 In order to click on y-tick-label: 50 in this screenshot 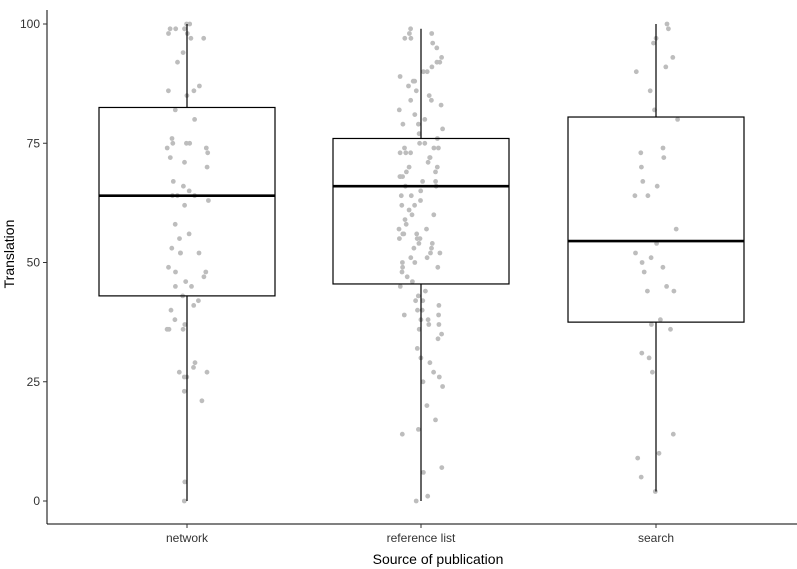, I will do `click(34, 263)`.